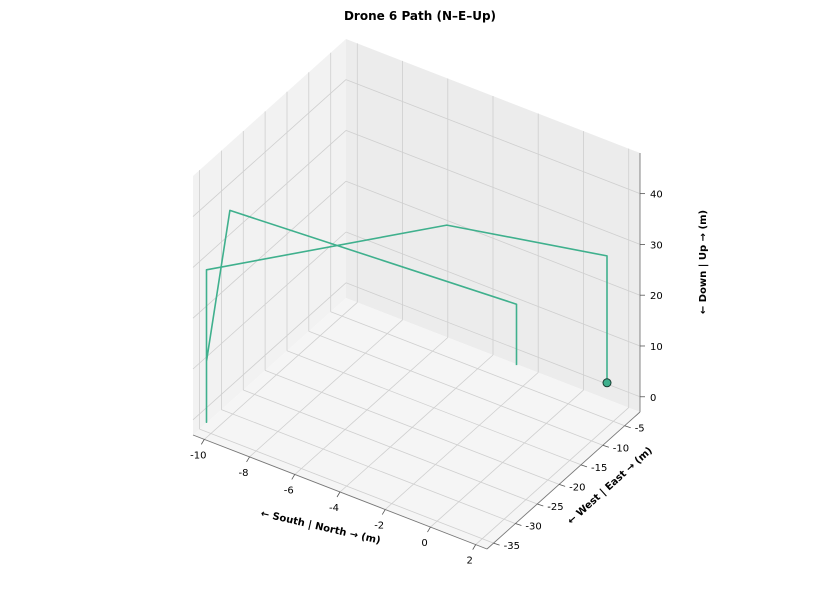  I want to click on y-tick-label: -10, so click(621, 448).